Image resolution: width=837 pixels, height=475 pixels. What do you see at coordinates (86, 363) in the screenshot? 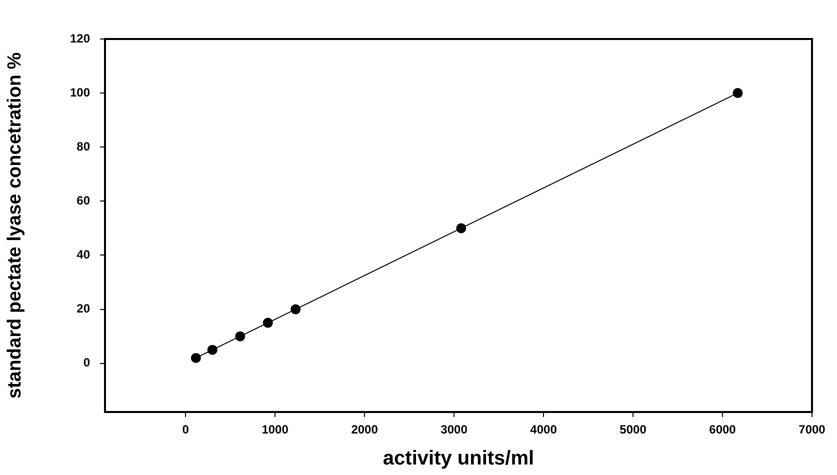
I see `y-tick-label: 0` at bounding box center [86, 363].